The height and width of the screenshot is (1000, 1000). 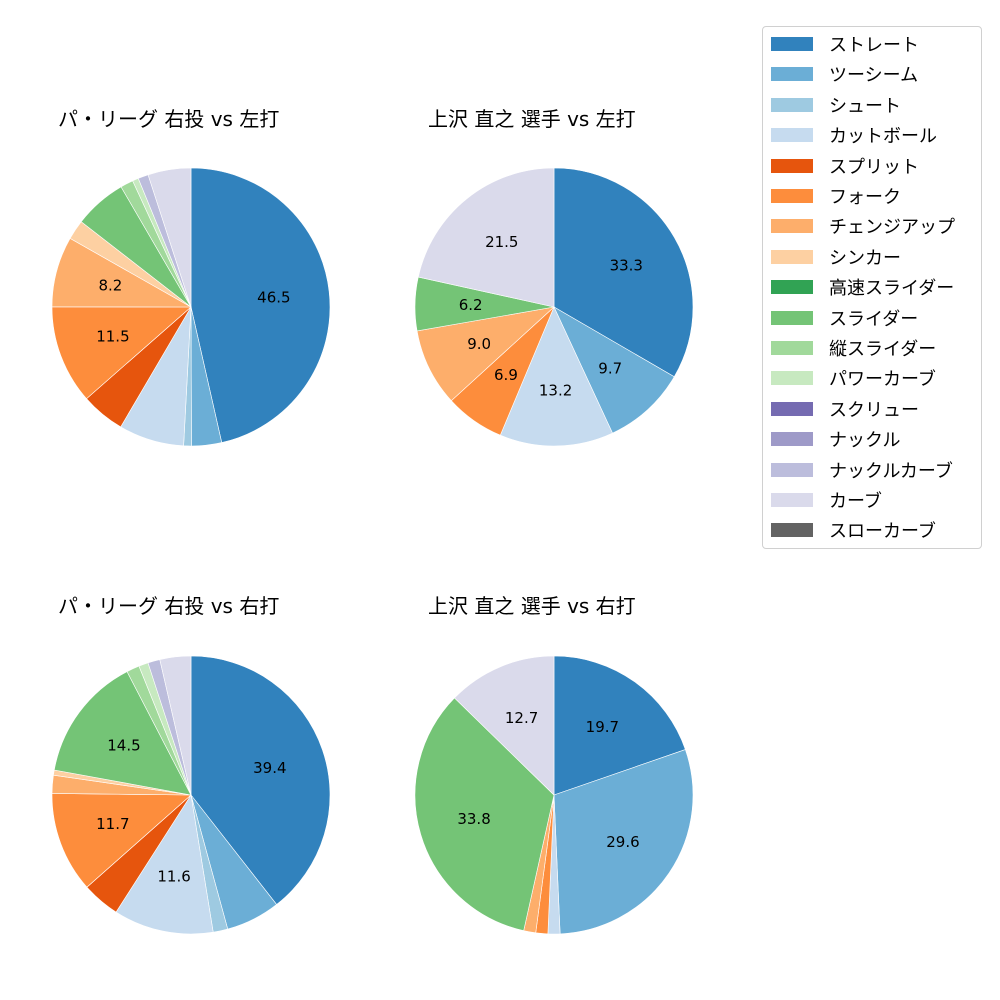 What do you see at coordinates (602, 727) in the screenshot?
I see `slice-value-label: 19.7` at bounding box center [602, 727].